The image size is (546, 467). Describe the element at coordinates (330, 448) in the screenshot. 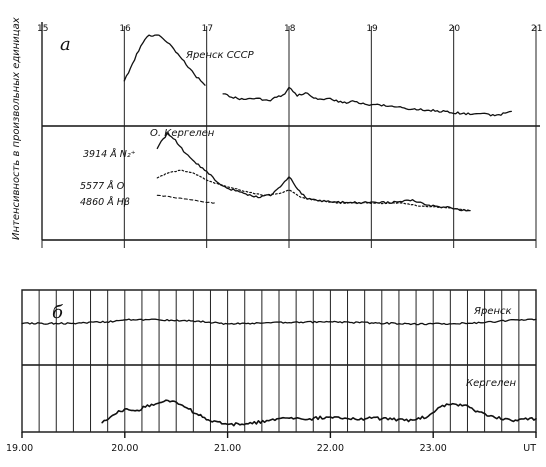

I see `panel-b-x-tick-label: 22.00` at that location.